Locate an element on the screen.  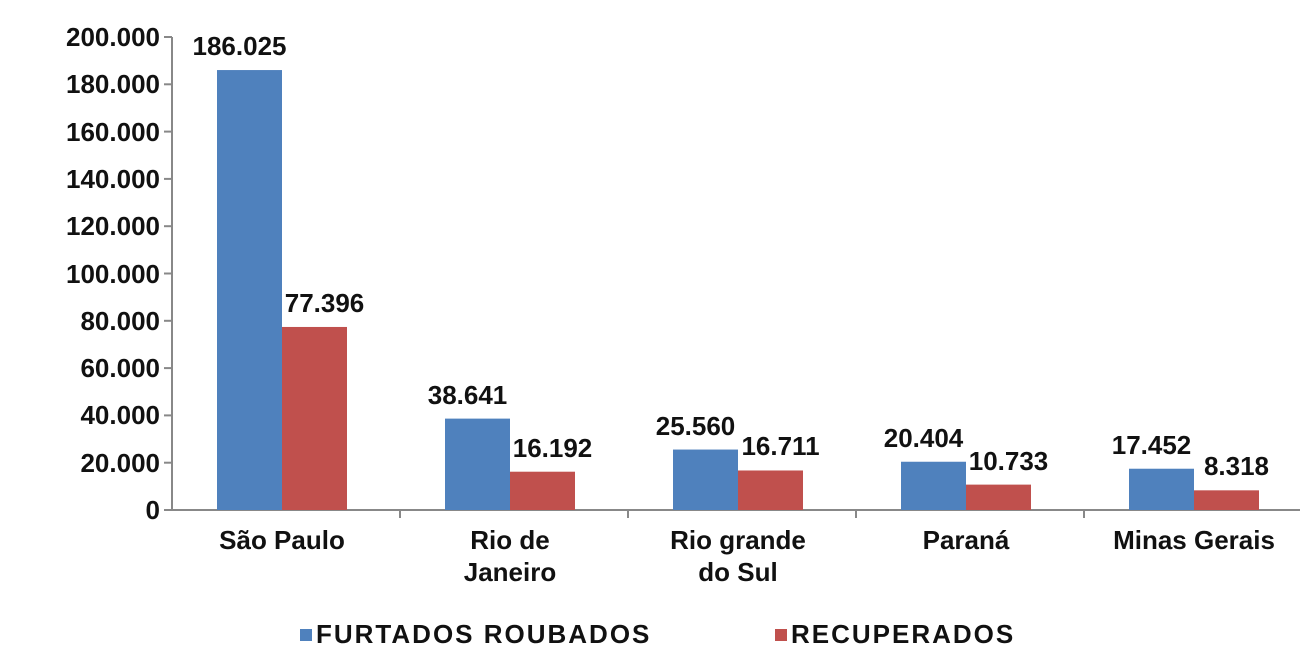
legend-label: RECUPERADOS is located at coordinates (903, 632).